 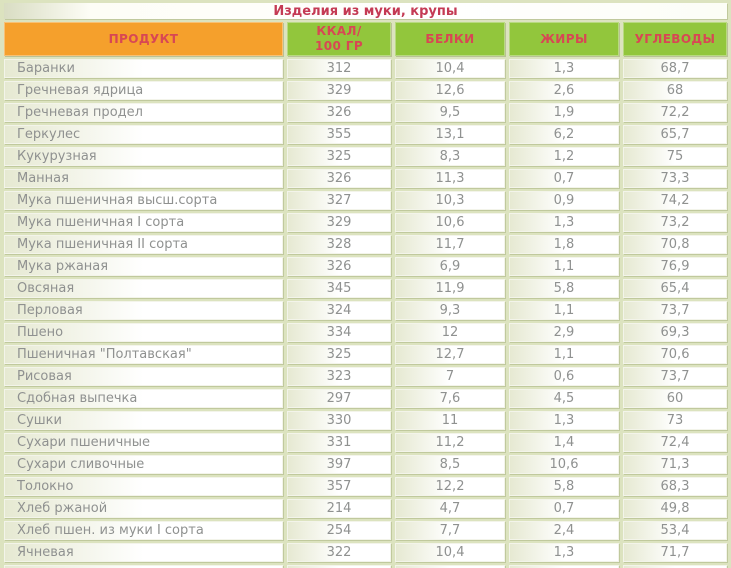 What do you see at coordinates (339, 486) in the screenshot?
I see `kcal-cell: 357` at bounding box center [339, 486].